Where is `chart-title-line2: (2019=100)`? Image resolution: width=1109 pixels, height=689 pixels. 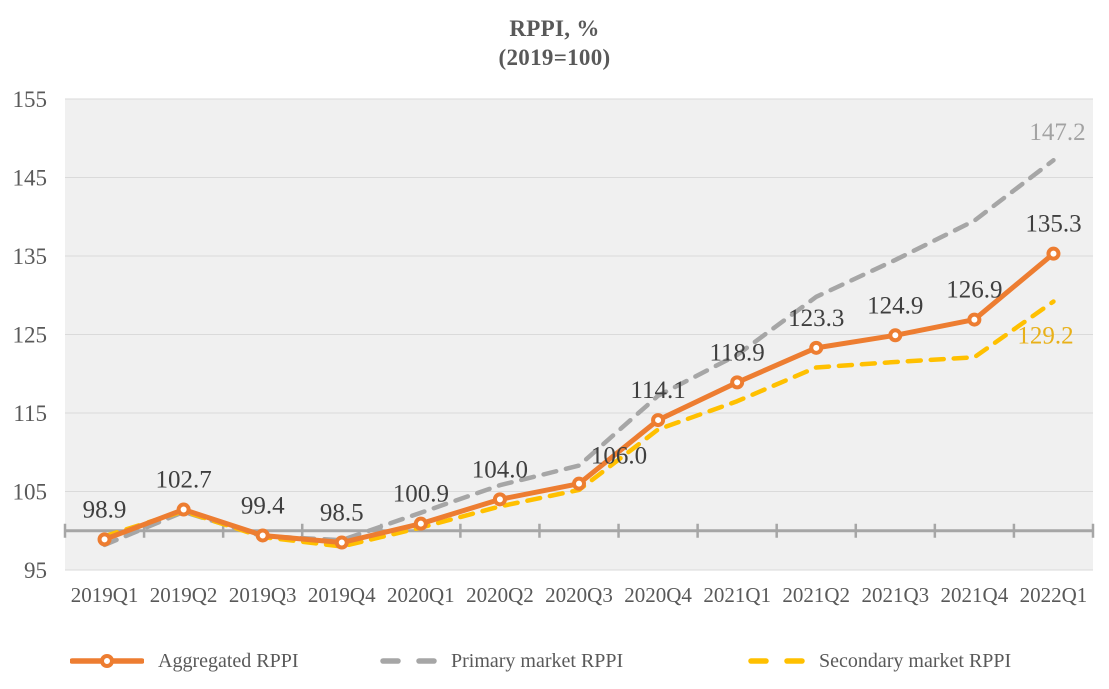
chart-title-line2: (2019=100) is located at coordinates (554, 57).